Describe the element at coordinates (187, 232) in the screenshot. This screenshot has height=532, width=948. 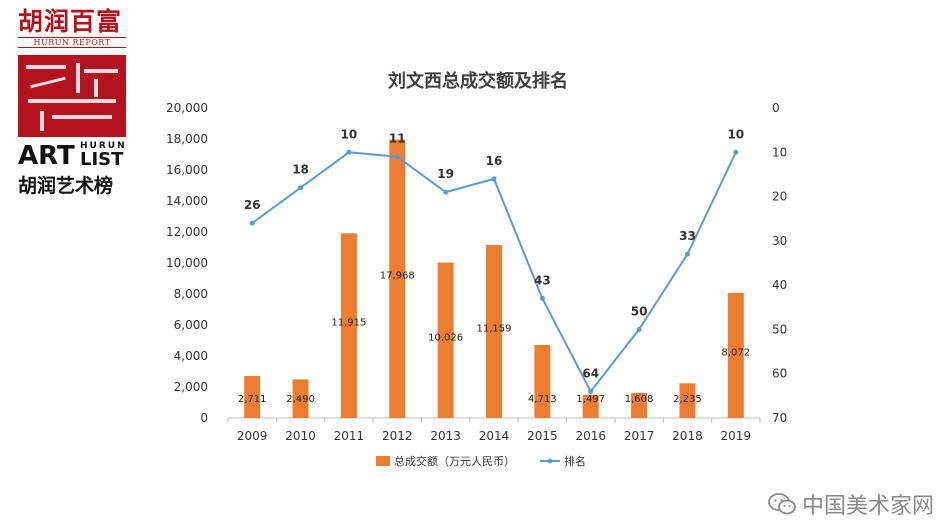
I see `y-left-tick-label: 12,000` at that location.